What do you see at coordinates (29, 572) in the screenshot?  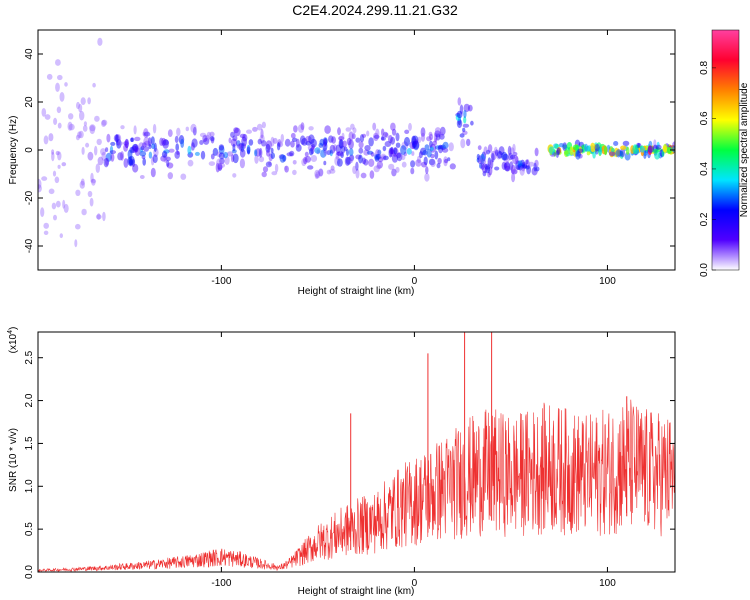 I see `y-tick-label: 0.0` at bounding box center [29, 572].